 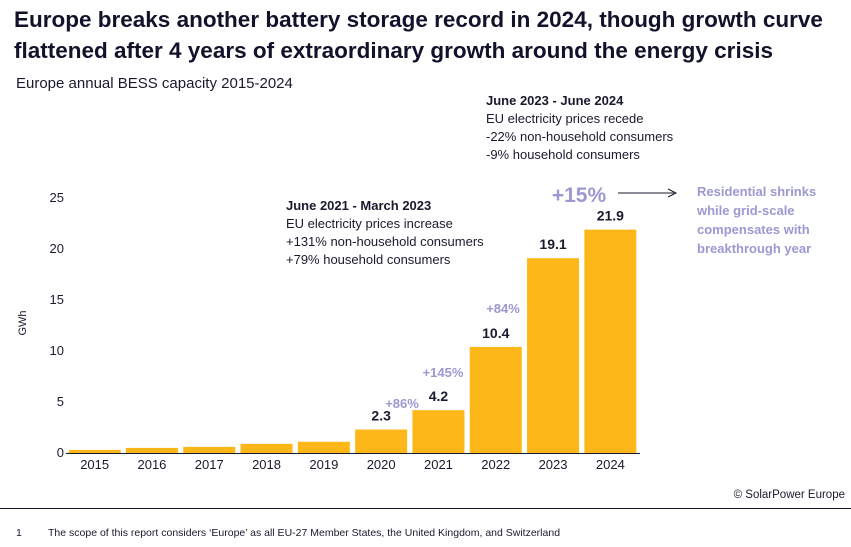 I want to click on x-tick-label: 2017, so click(x=209, y=464).